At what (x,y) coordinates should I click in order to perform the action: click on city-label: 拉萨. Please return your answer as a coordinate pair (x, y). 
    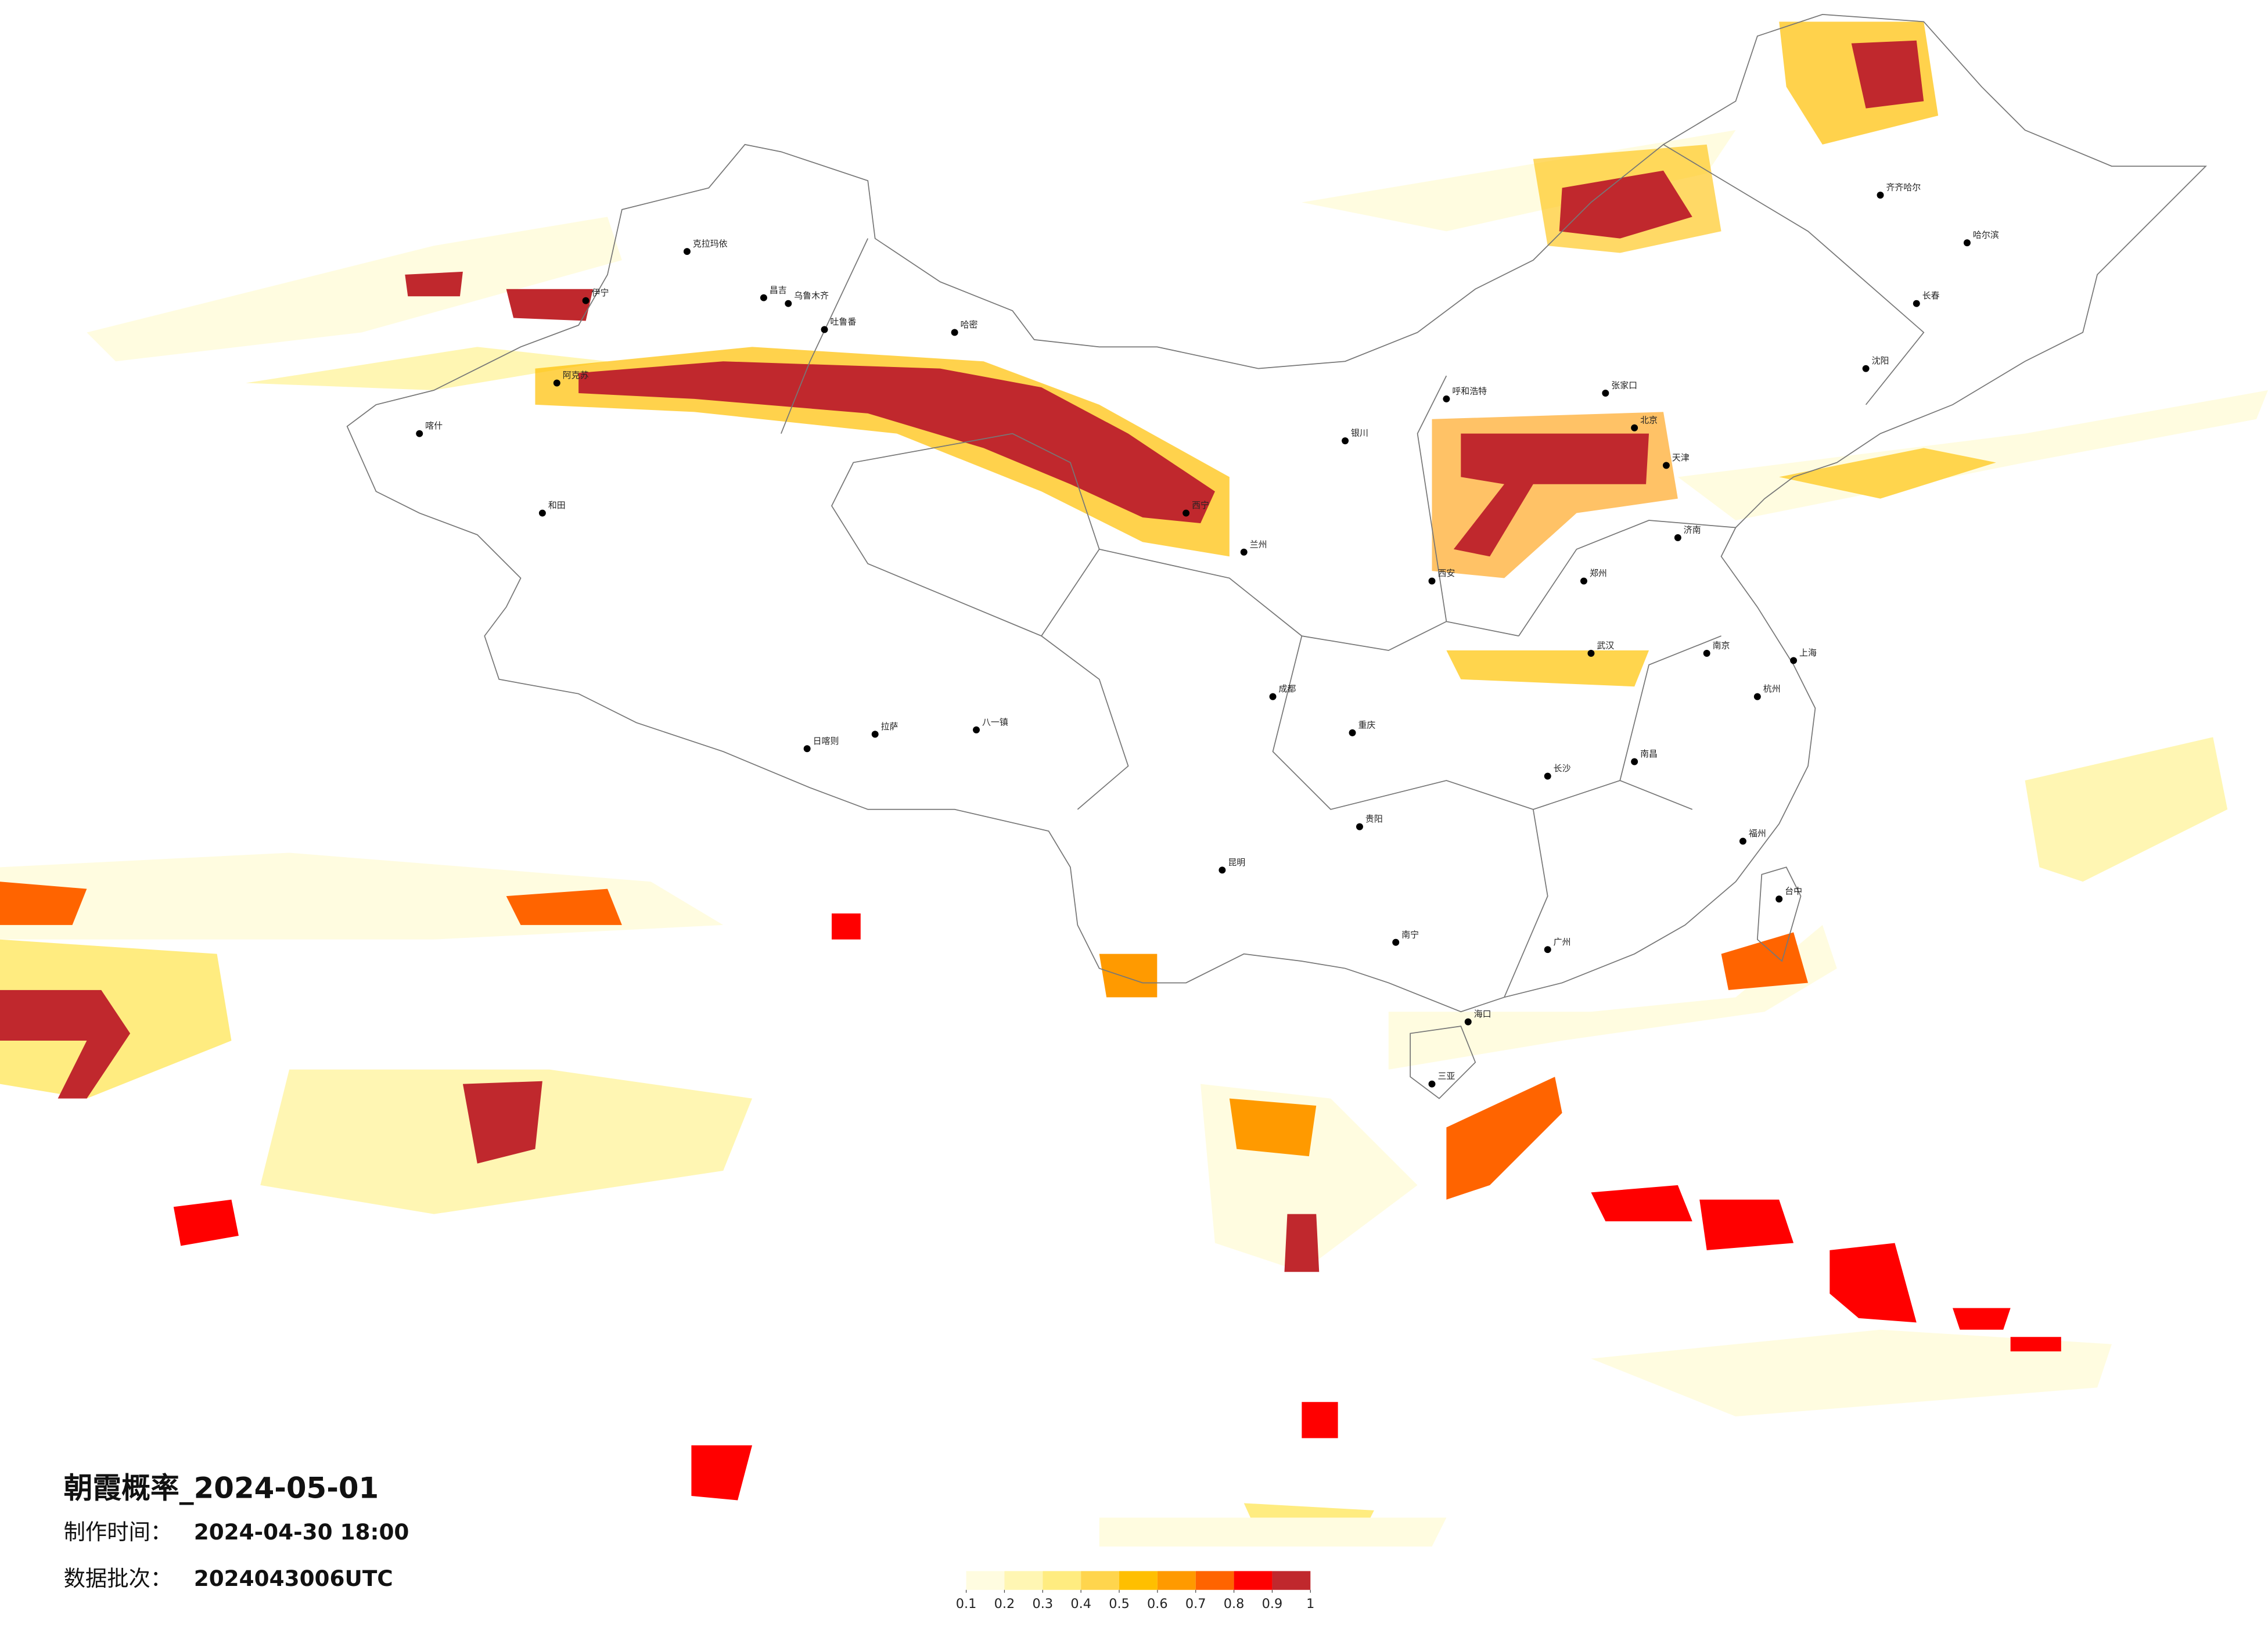
    Looking at the image, I should click on (889, 726).